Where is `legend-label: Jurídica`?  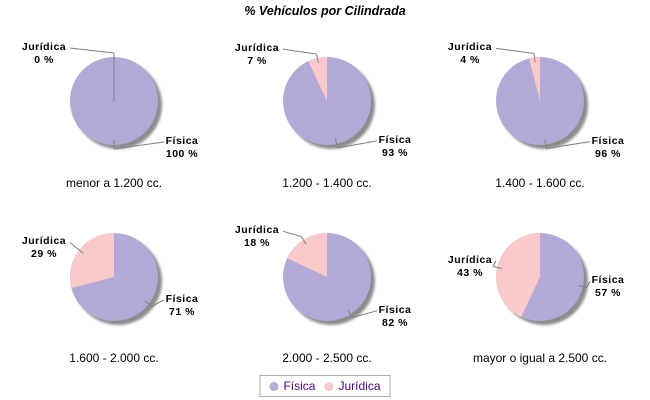
legend-label: Jurídica is located at coordinates (359, 386).